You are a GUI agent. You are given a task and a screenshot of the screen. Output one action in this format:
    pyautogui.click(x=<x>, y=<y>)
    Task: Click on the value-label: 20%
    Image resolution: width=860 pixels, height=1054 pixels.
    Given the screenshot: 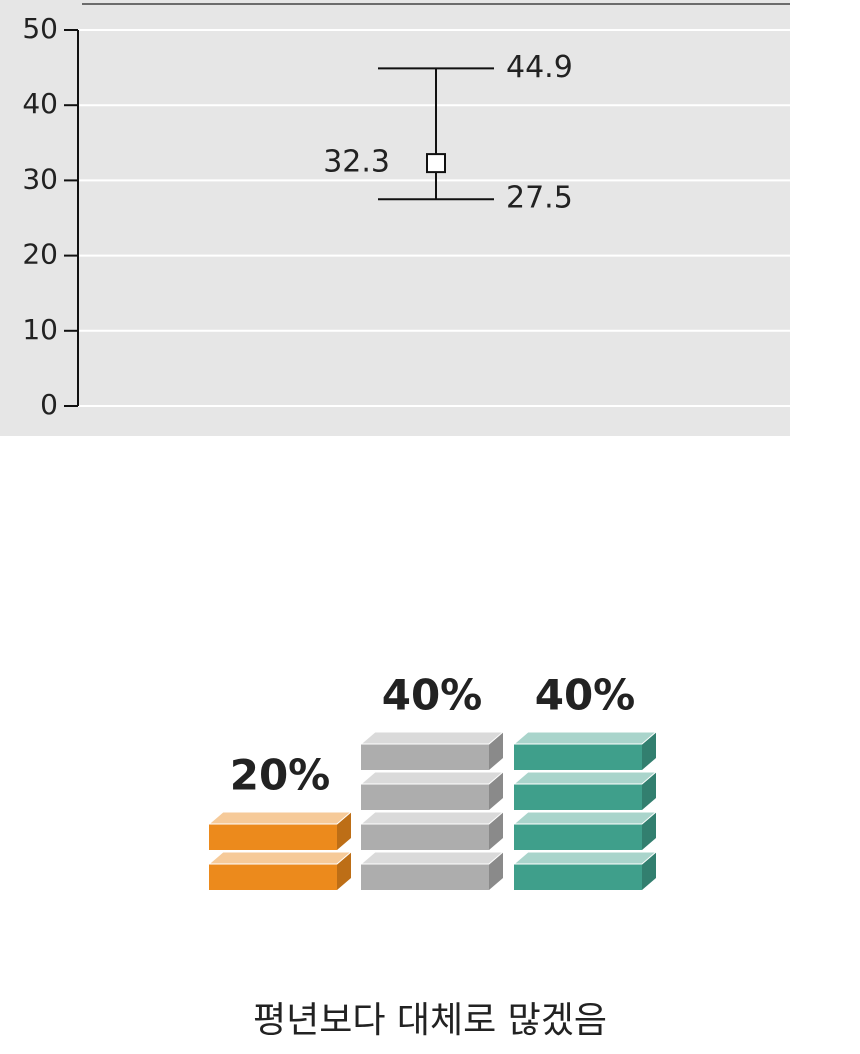 What is the action you would take?
    pyautogui.click(x=280, y=775)
    